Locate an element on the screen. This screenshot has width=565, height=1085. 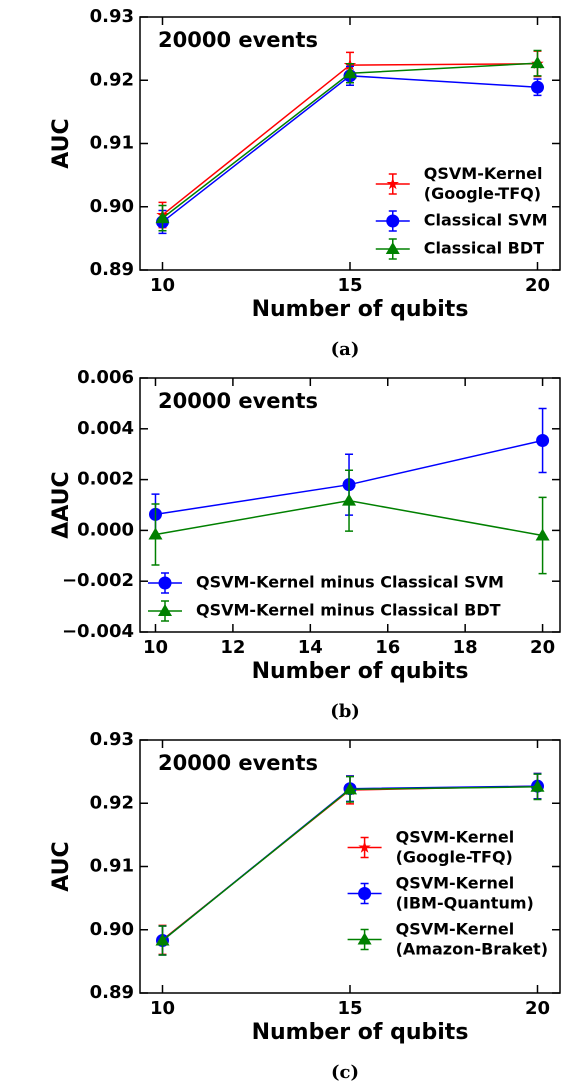
x-tick-label: 14 is located at coordinates (310, 647).